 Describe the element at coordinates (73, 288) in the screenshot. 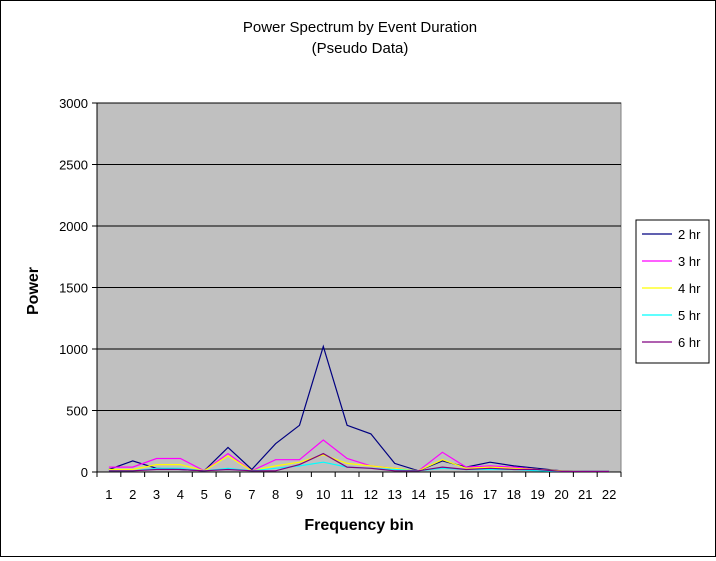

I see `y-tick-label: 1500` at that location.